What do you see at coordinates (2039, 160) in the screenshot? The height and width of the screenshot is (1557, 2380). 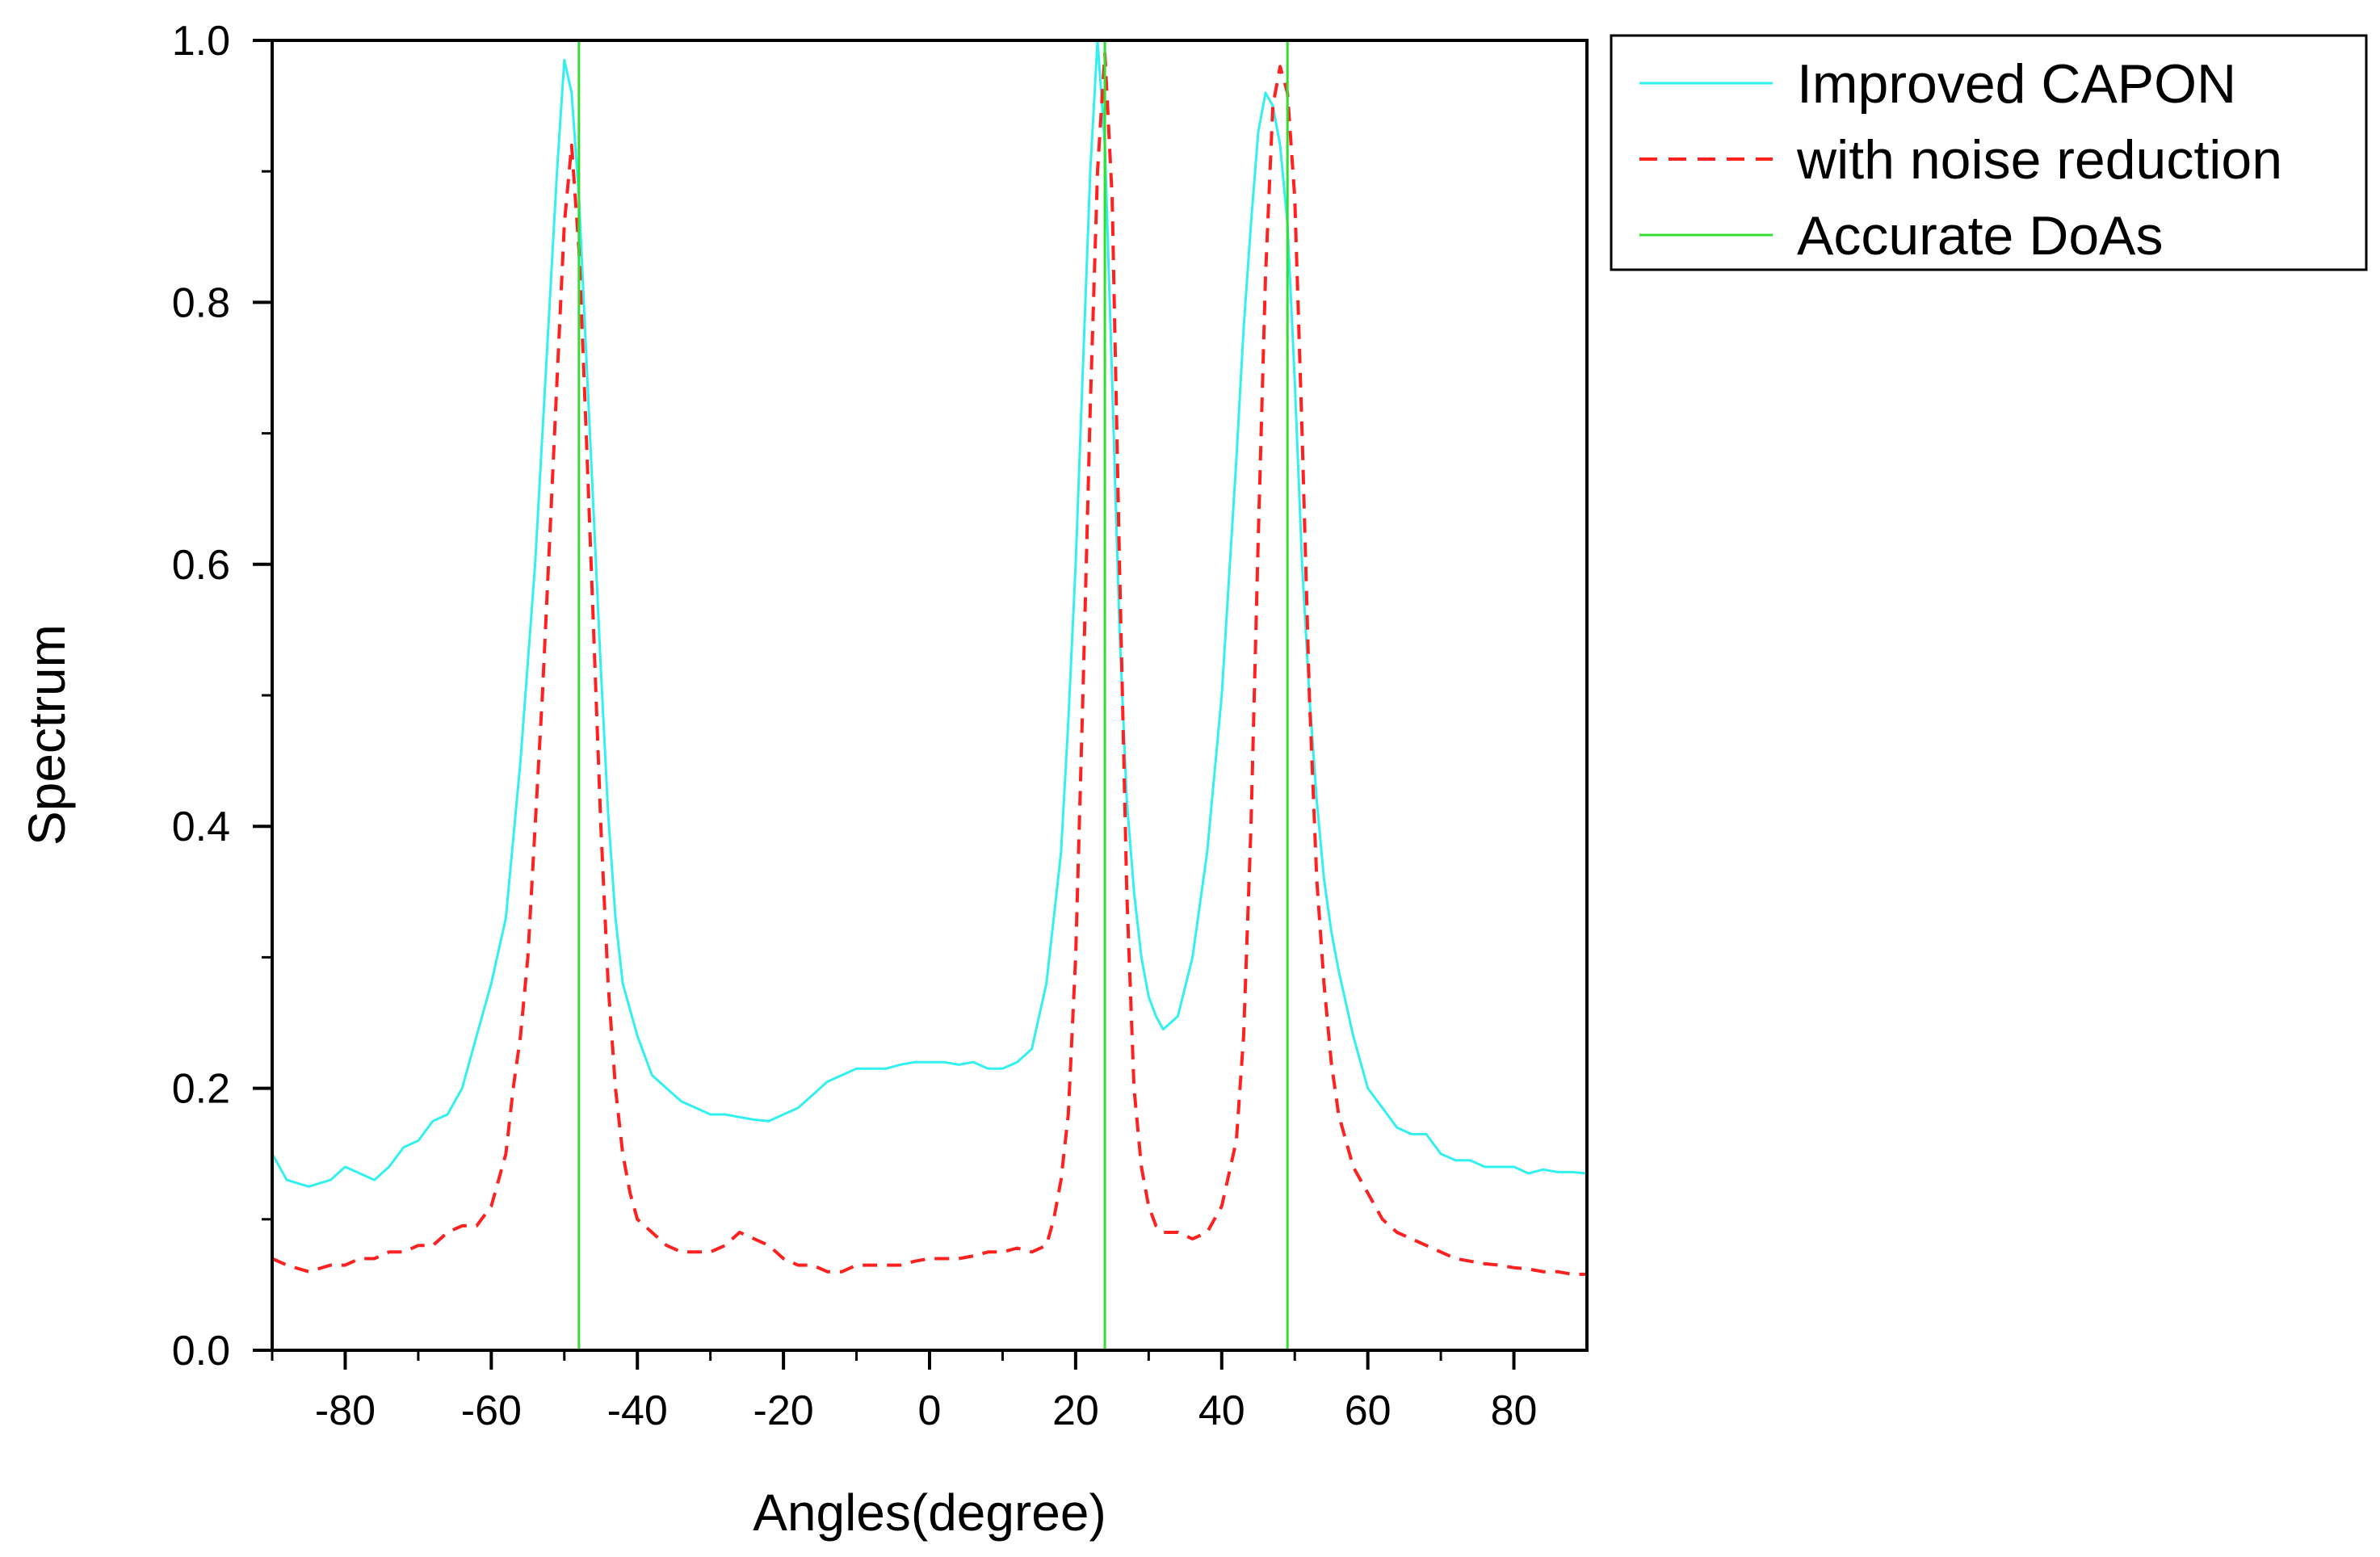 I see `legend-label-noise-reduction: with noise reduction` at bounding box center [2039, 160].